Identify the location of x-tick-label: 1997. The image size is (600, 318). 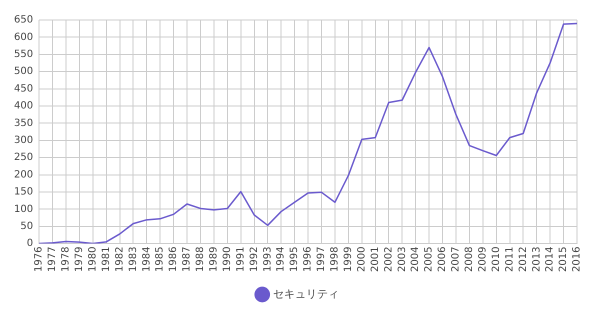
(322, 259).